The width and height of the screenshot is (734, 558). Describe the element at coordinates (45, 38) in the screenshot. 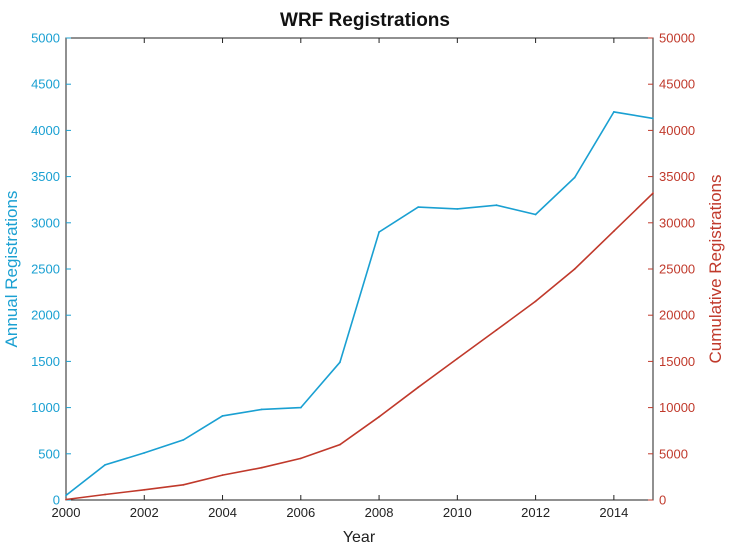

I see `left-y-tick-label: 5000` at that location.